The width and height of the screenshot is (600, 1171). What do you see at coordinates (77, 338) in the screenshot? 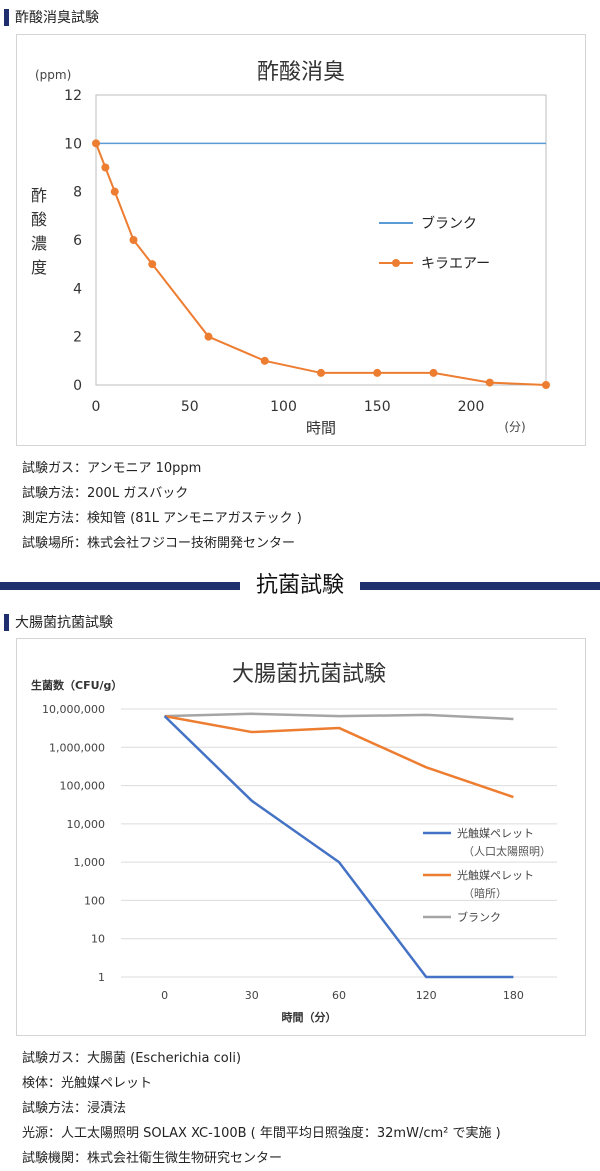
I see `y-tick-label: 2` at bounding box center [77, 338].